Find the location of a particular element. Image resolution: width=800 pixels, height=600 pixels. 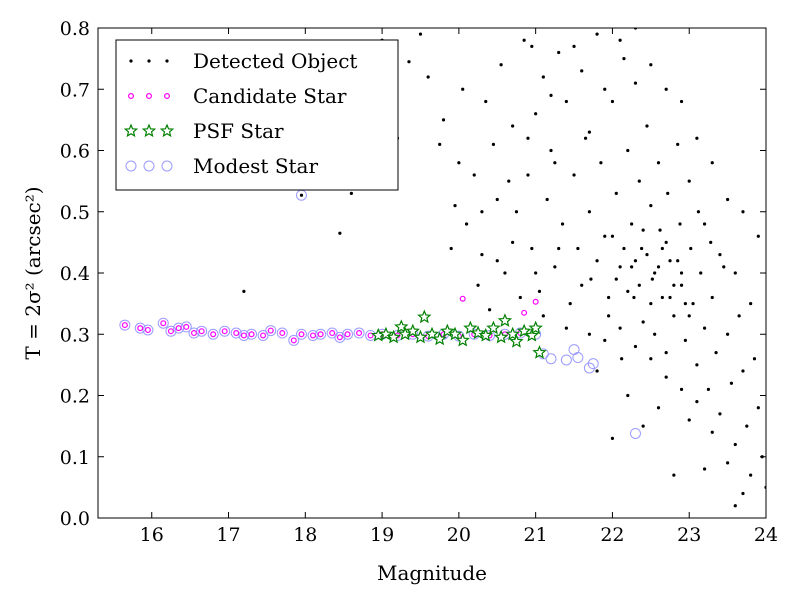

legend-label-psf-star: PSF Star is located at coordinates (238, 131).